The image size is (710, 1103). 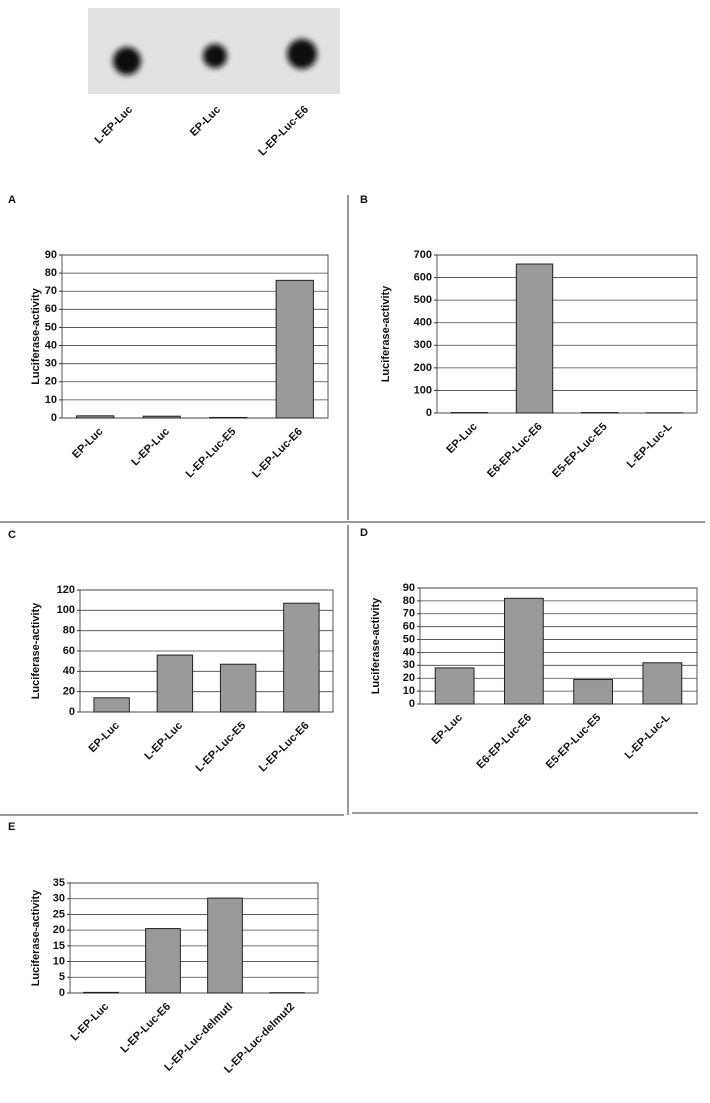 What do you see at coordinates (205, 121) in the screenshot?
I see `blot-lane-label: EP-Luc` at bounding box center [205, 121].